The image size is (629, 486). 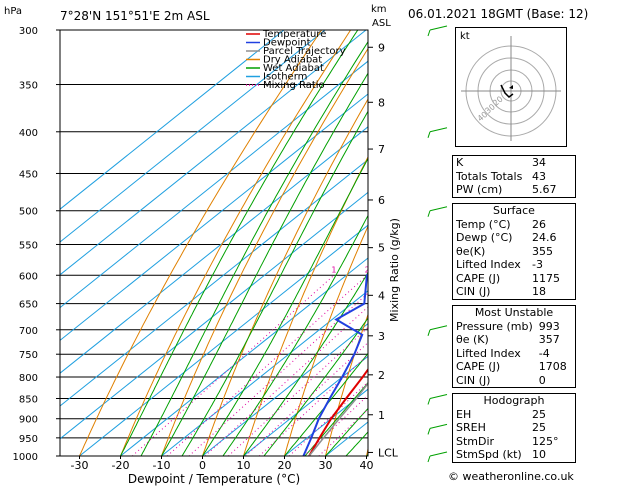 What do you see at coordinates (479, 190) in the screenshot?
I see `index-label: PW (cm)` at bounding box center [479, 190].